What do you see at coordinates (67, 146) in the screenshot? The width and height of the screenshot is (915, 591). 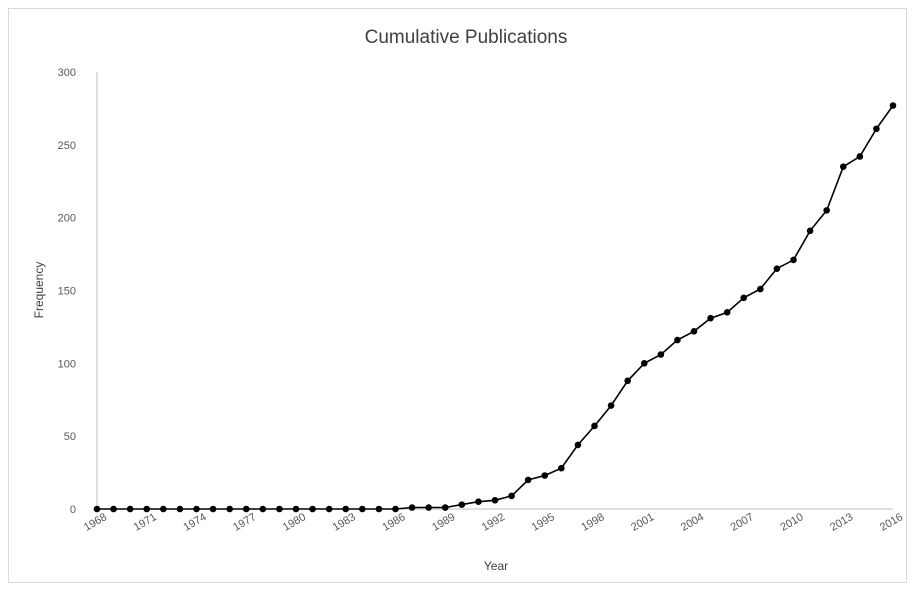 I see `y-tick-label: 250` at bounding box center [67, 146].